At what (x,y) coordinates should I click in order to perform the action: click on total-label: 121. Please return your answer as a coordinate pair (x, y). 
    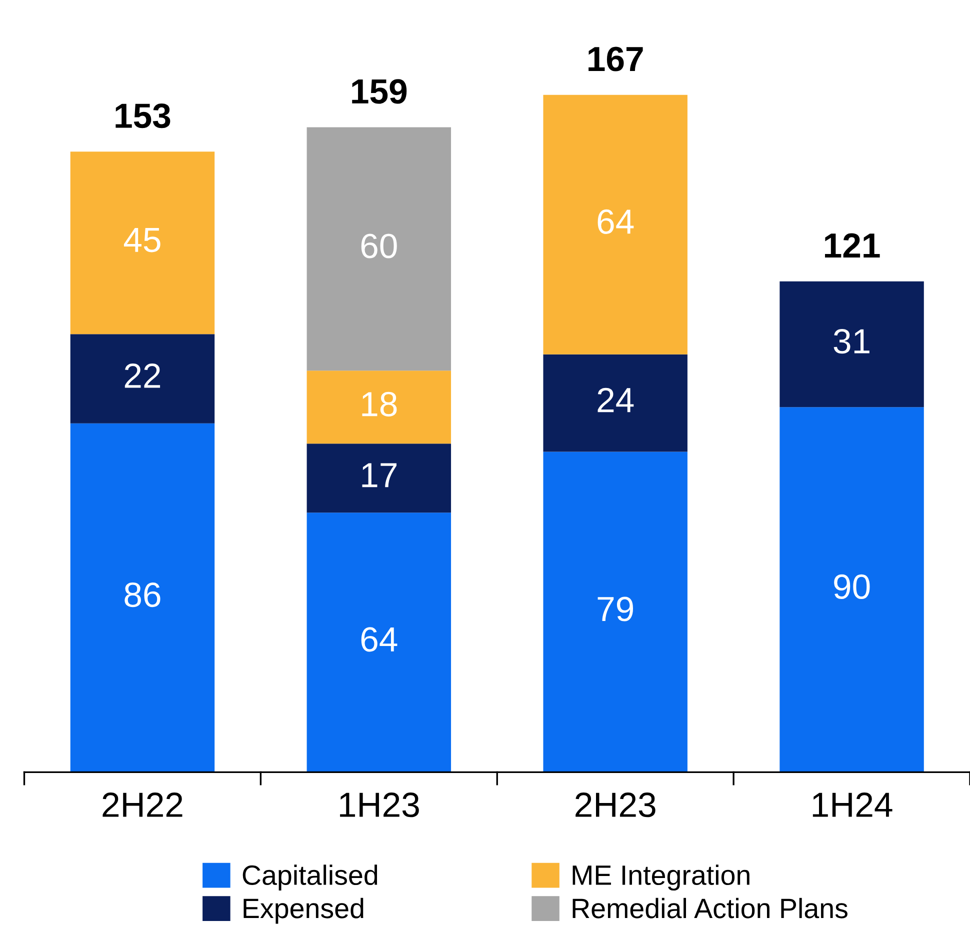
    Looking at the image, I should click on (852, 245).